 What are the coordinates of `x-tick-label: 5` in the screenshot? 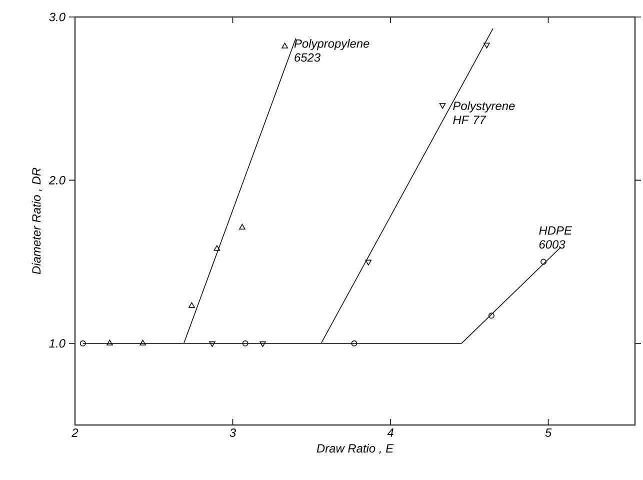 It's located at (548, 432).